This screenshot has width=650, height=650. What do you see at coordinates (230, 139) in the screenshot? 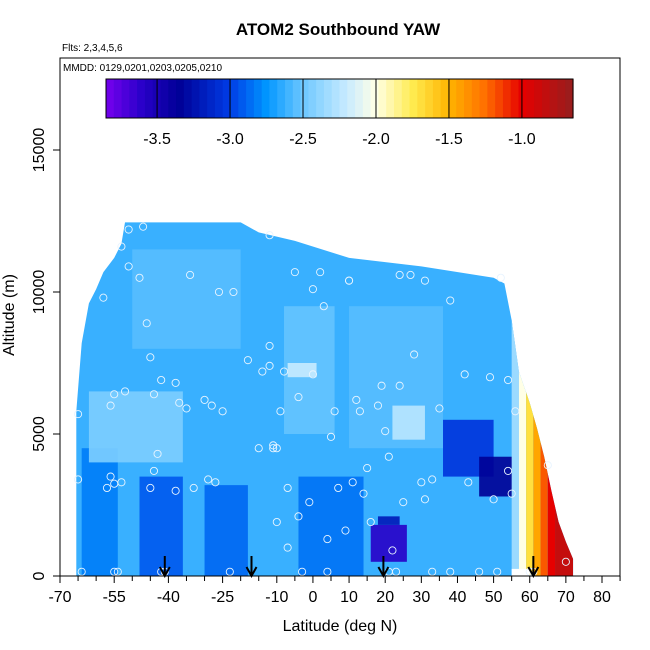
I see `colorbar-tick-label: -3.0` at bounding box center [230, 139].